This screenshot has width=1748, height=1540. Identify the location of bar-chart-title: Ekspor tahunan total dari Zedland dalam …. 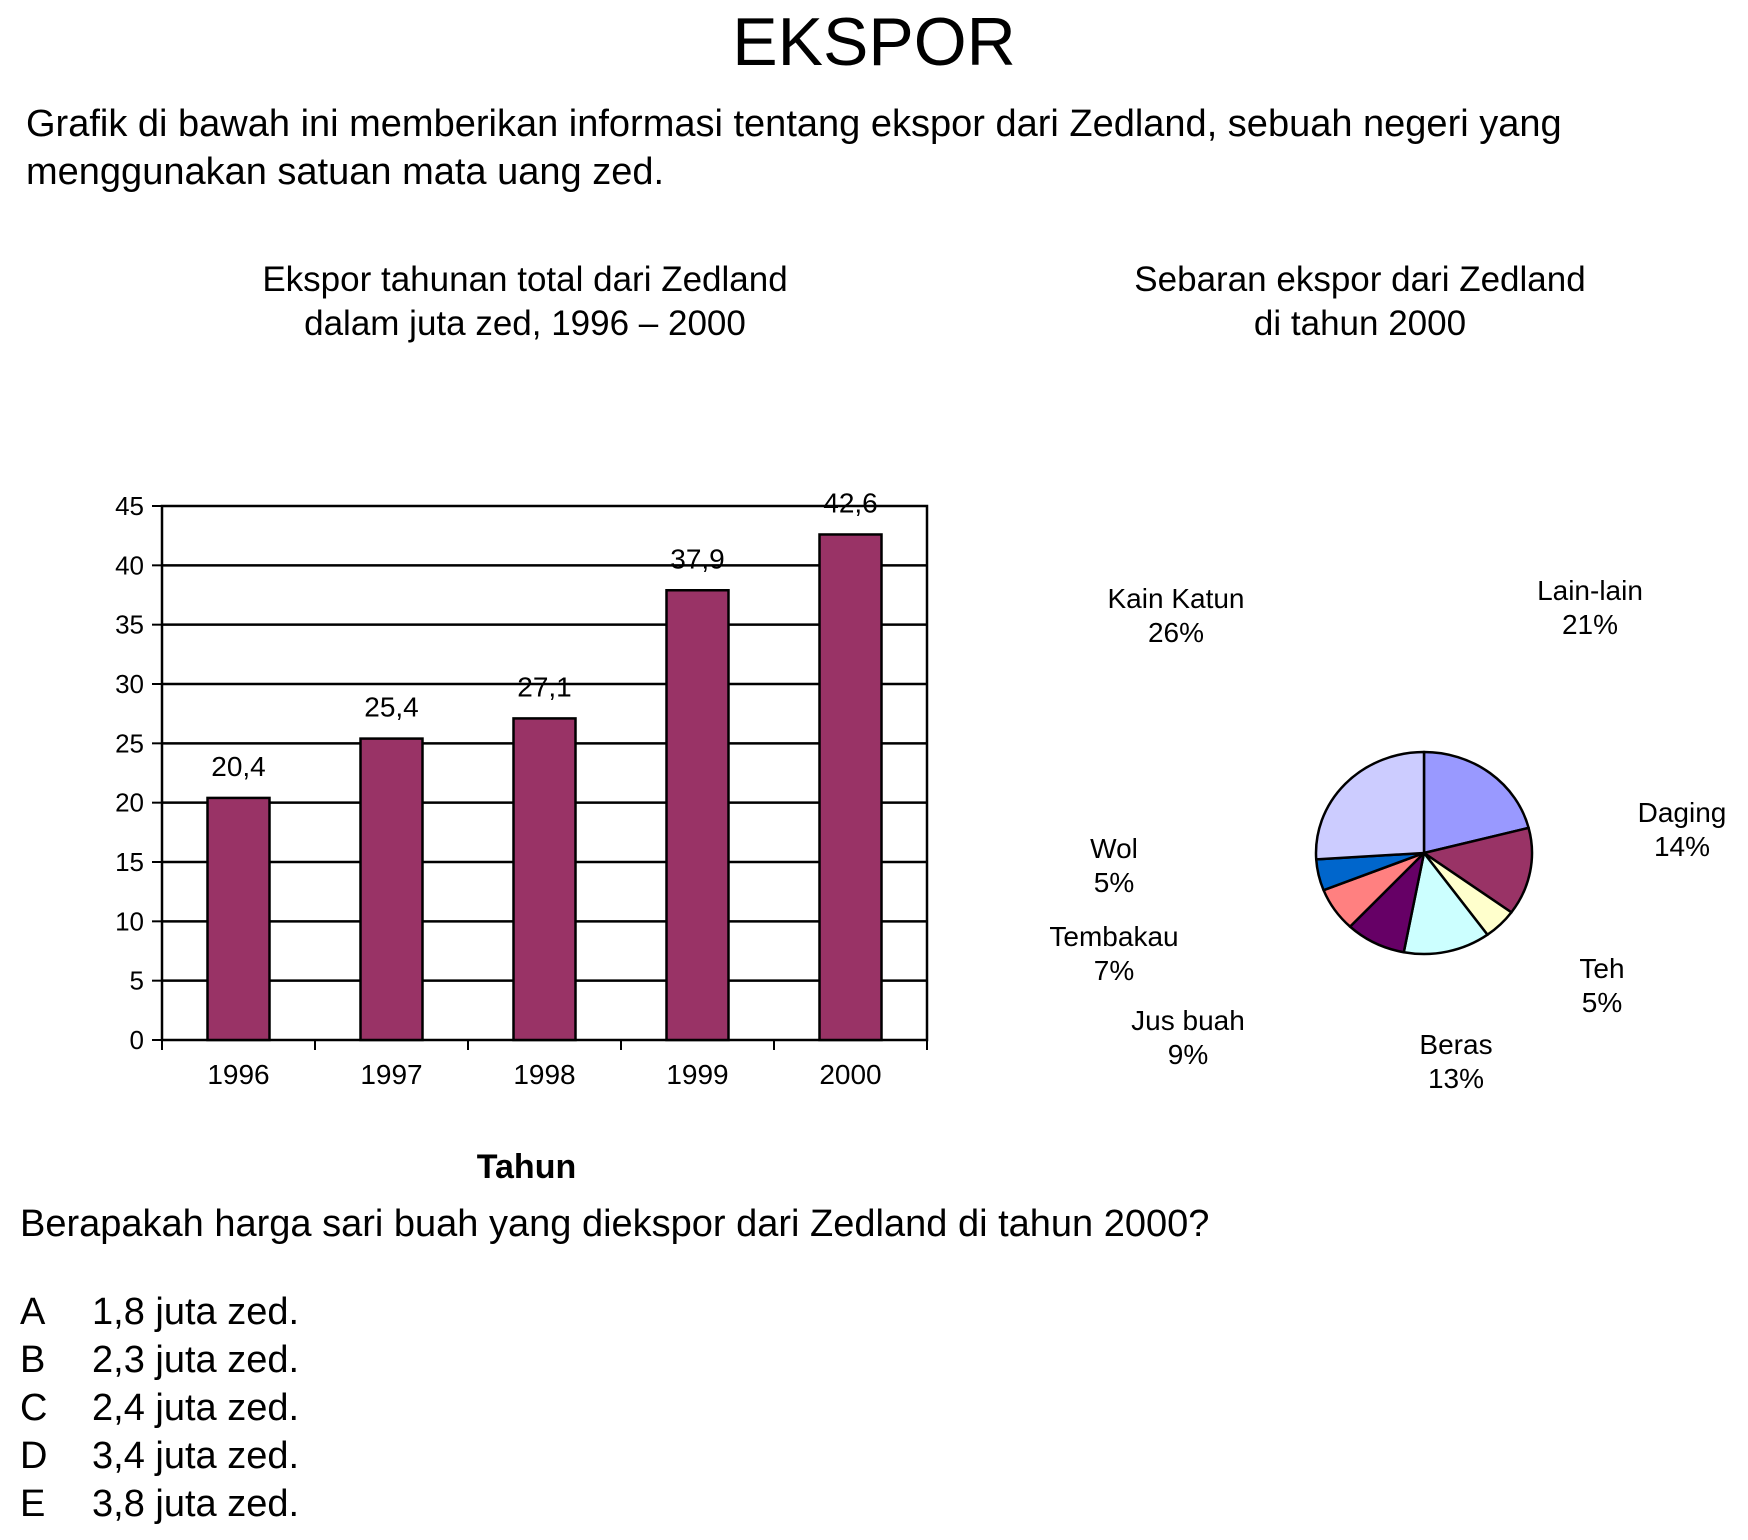
(525, 302).